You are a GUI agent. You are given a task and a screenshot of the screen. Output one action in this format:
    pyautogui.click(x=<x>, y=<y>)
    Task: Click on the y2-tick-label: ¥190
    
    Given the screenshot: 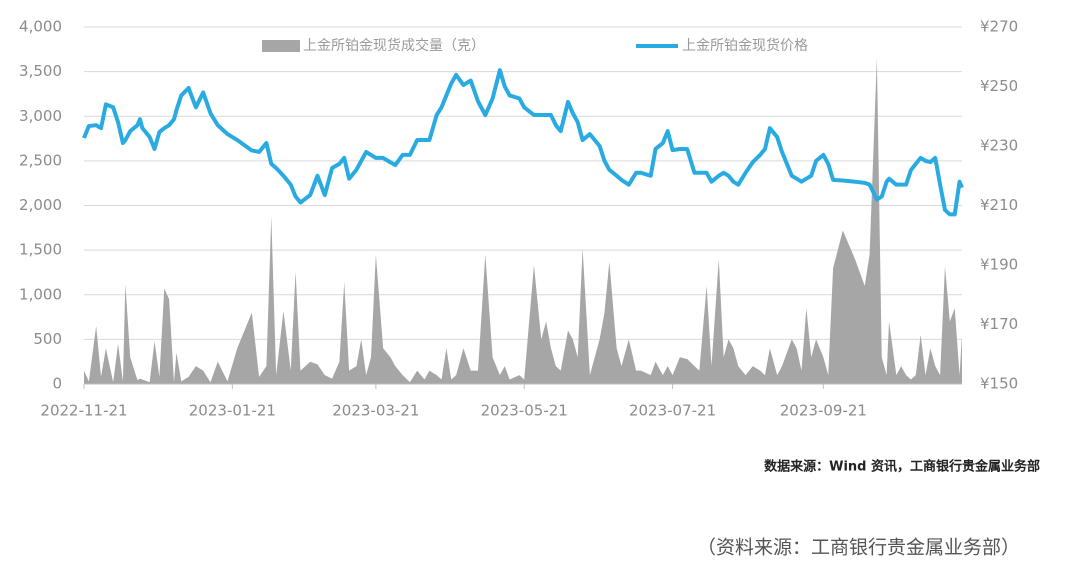 What is the action you would take?
    pyautogui.click(x=999, y=265)
    